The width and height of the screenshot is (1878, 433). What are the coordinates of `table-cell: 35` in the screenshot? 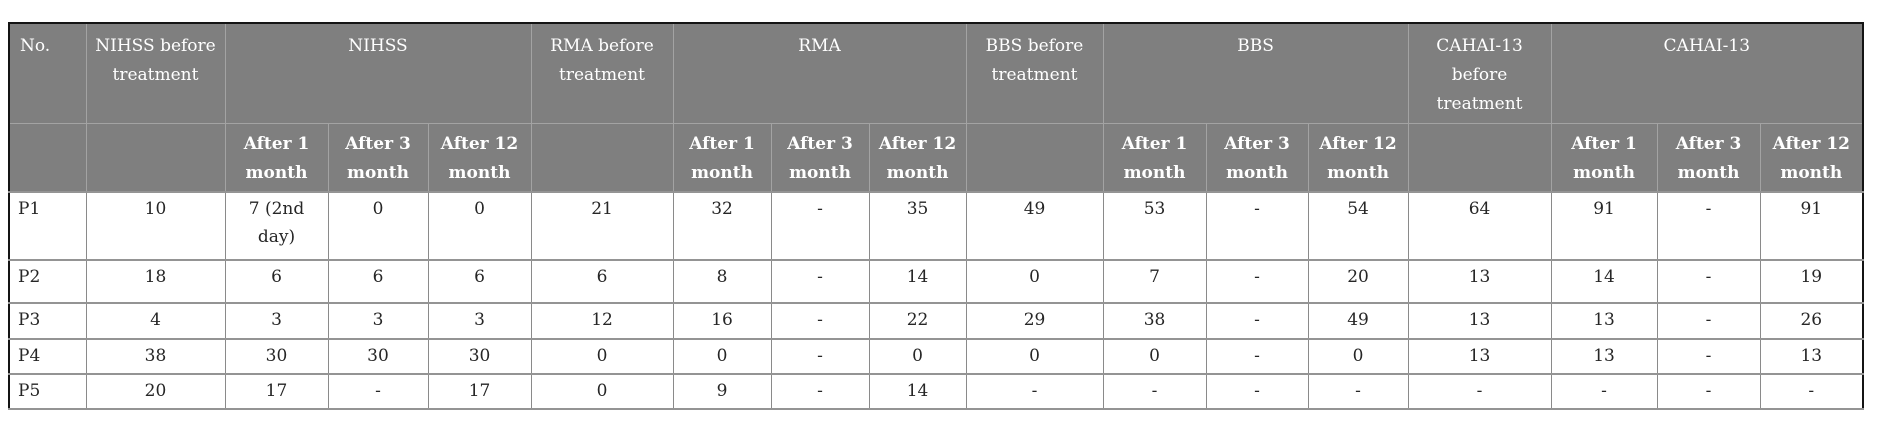 It's located at (917, 226).